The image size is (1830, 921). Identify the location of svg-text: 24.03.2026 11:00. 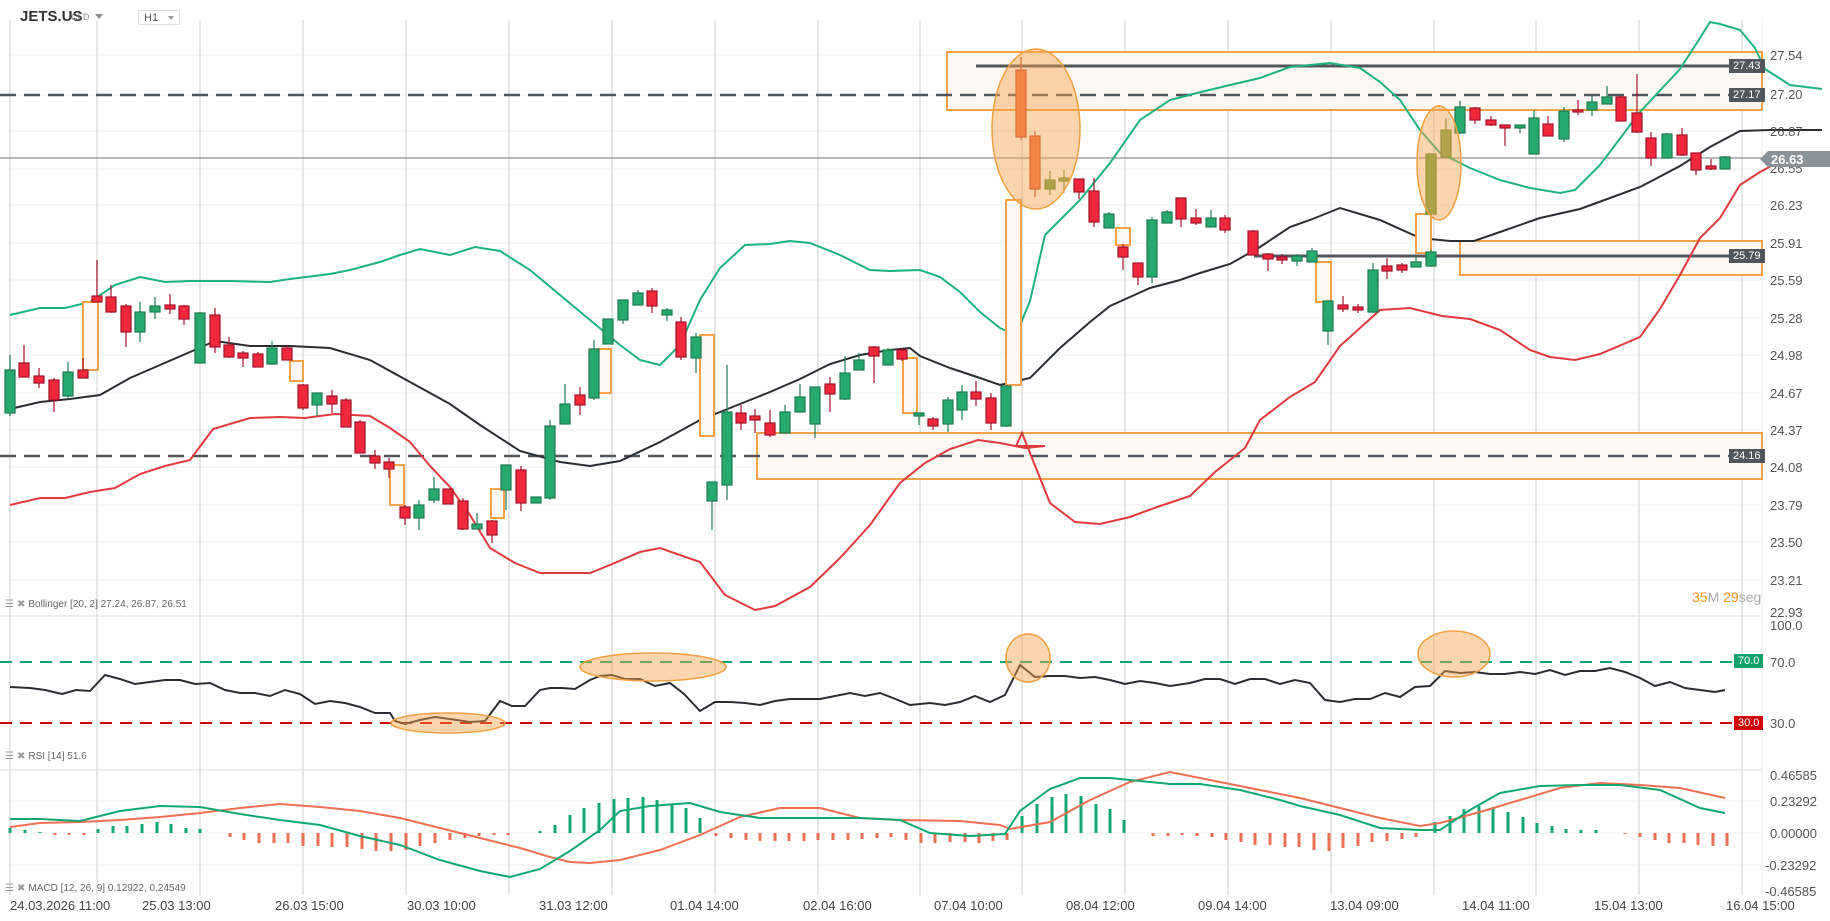
(60, 905).